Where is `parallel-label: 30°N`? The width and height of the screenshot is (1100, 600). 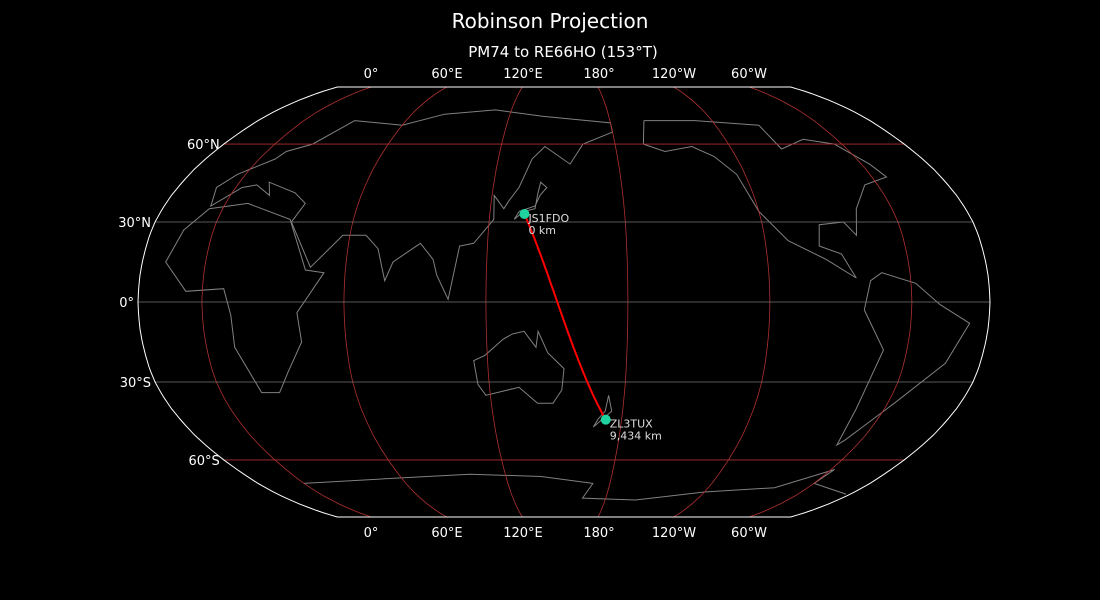 parallel-label: 30°N is located at coordinates (134, 223).